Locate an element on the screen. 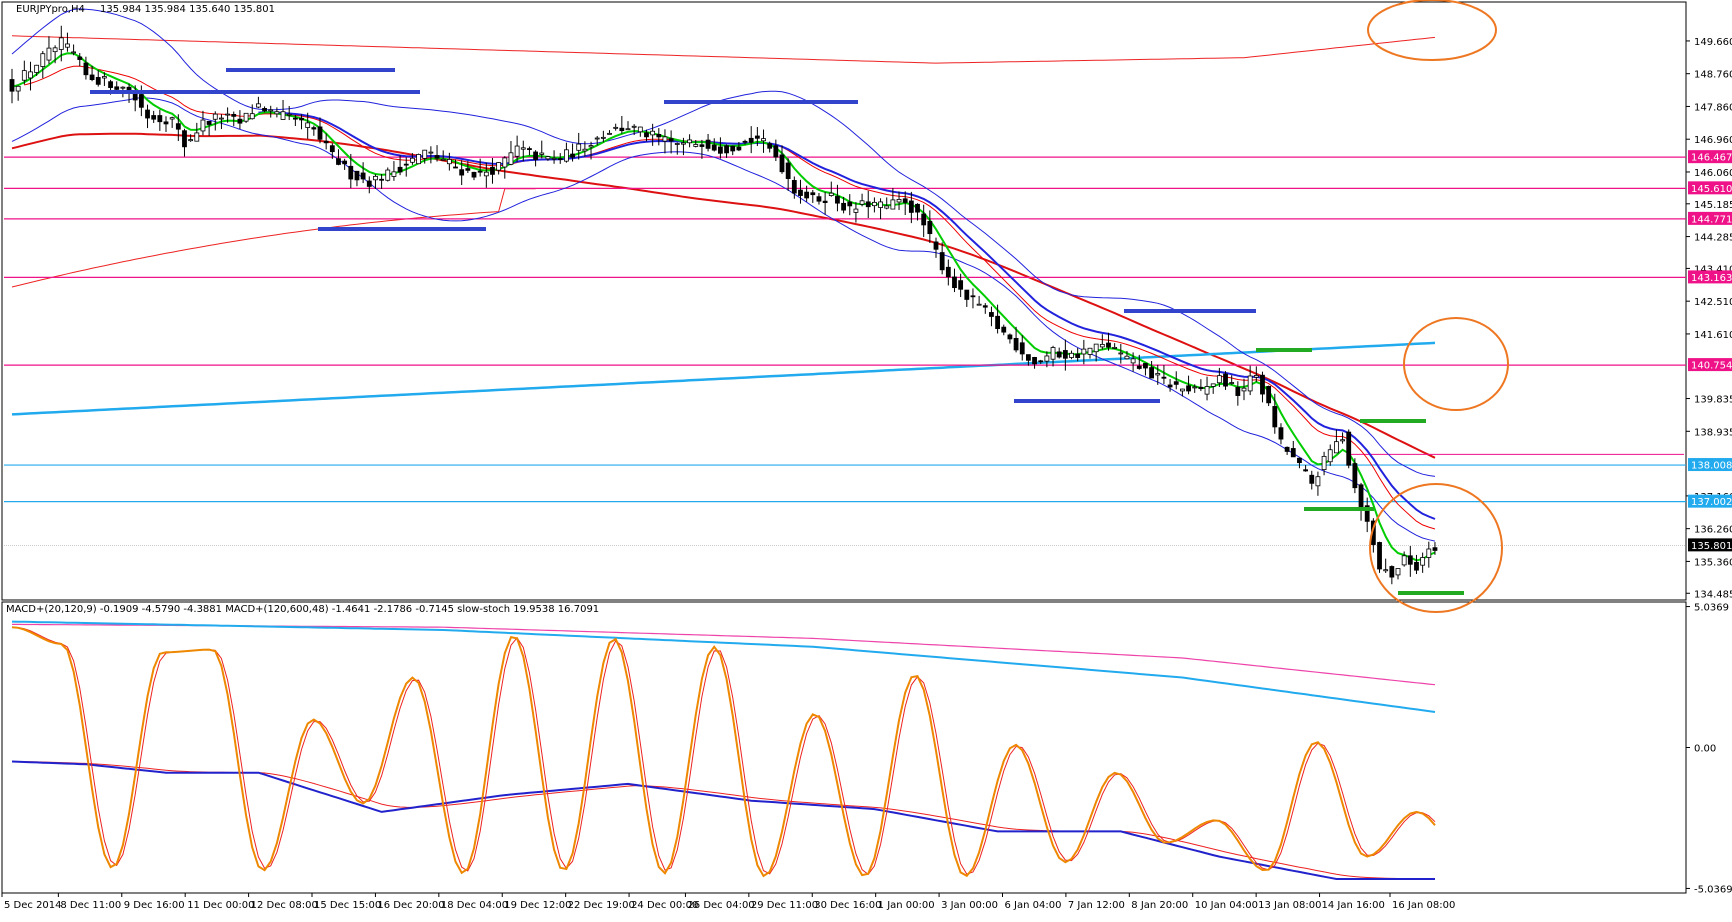 Image resolution: width=1732 pixels, height=922 pixels. price-axis-label: 135.360 is located at coordinates (1713, 562).